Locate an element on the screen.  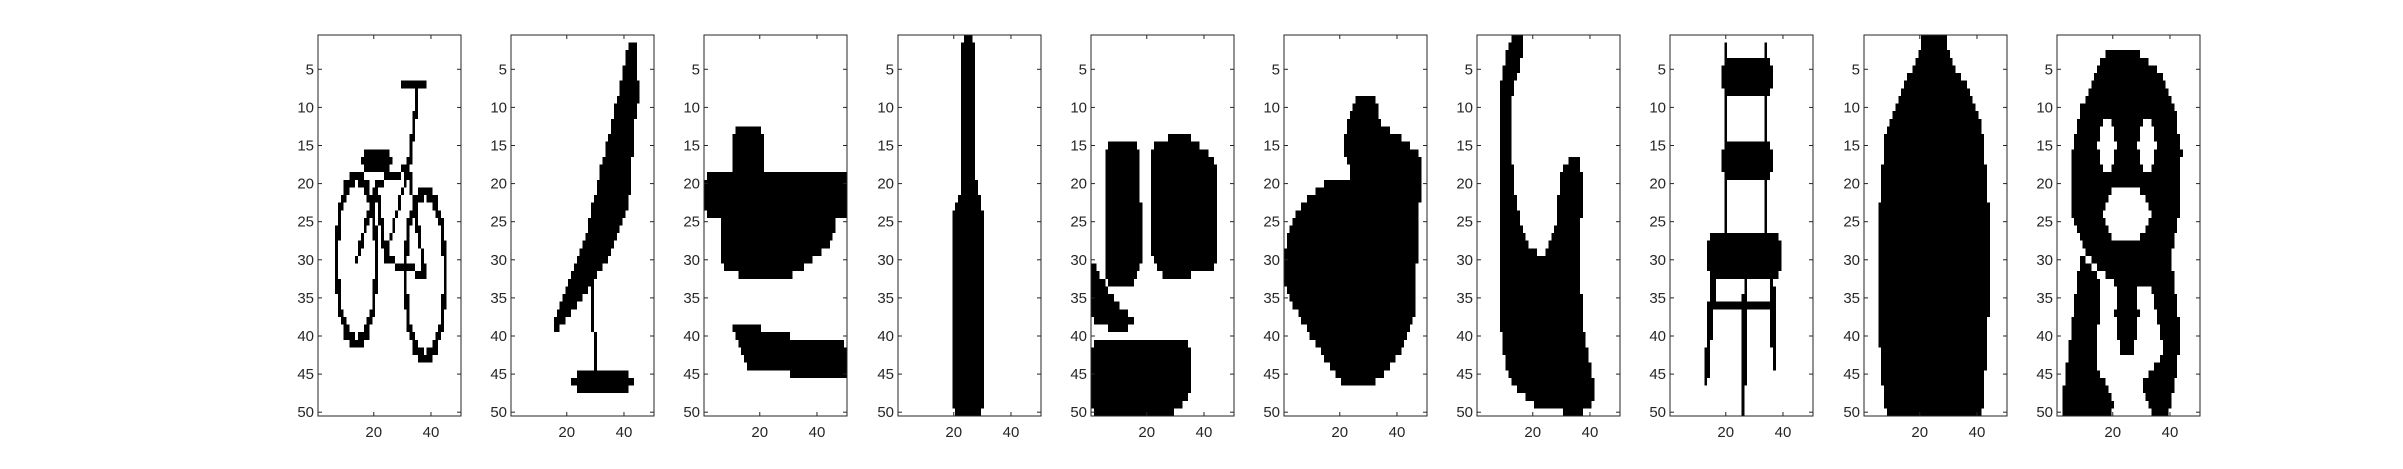
subplot-4: 5 10 15 20 25 30 35 40 45 50 20 40 is located at coordinates (959, 237).